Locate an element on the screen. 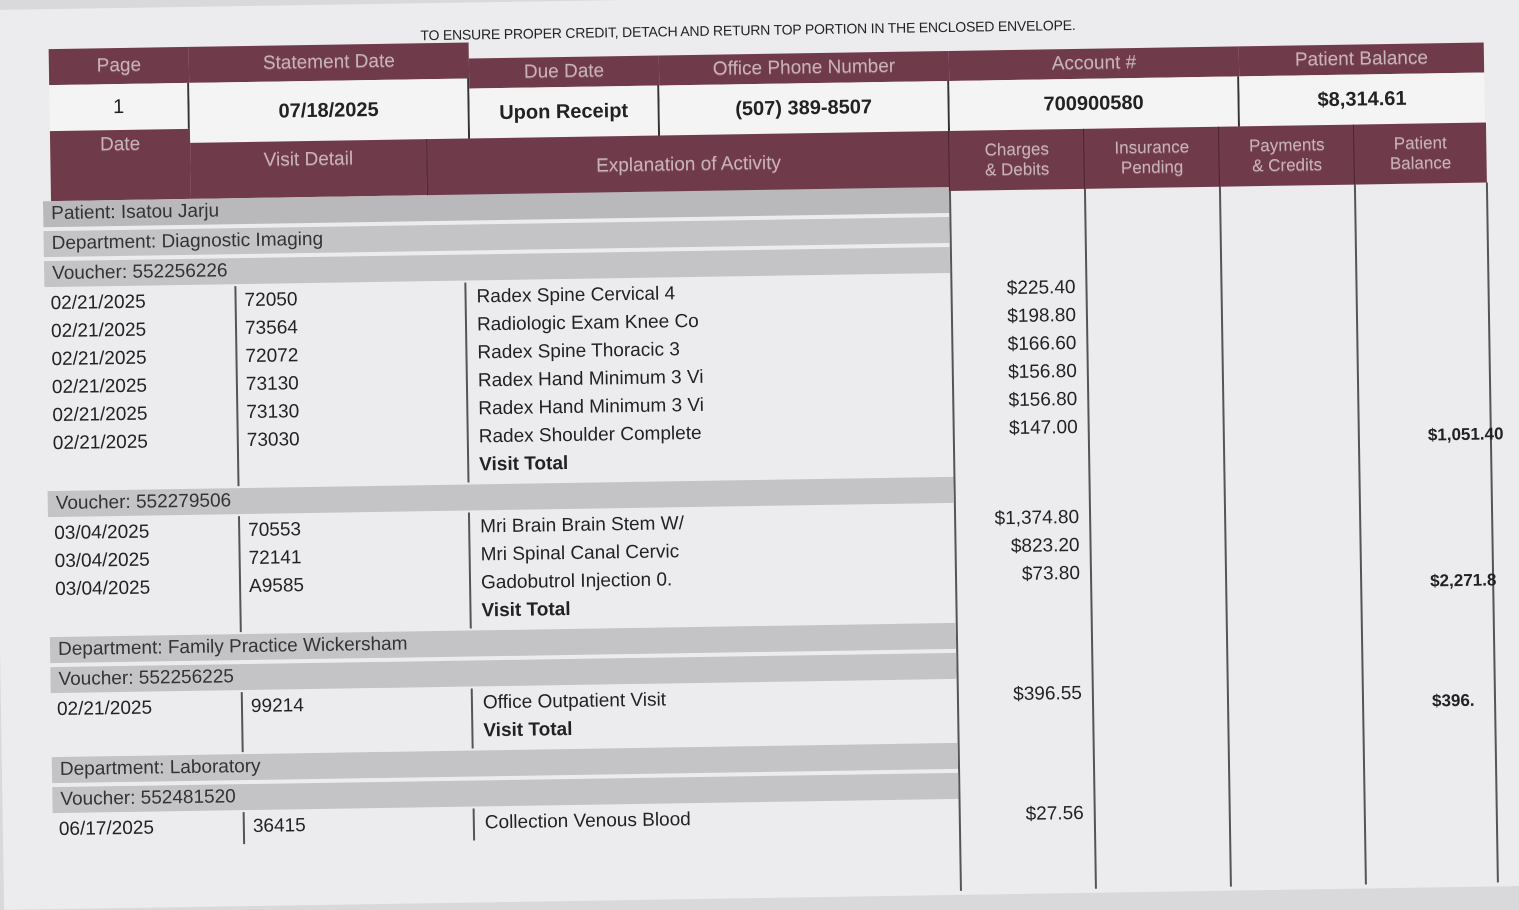  col-insurance-line1: Insurance is located at coordinates (1152, 147).